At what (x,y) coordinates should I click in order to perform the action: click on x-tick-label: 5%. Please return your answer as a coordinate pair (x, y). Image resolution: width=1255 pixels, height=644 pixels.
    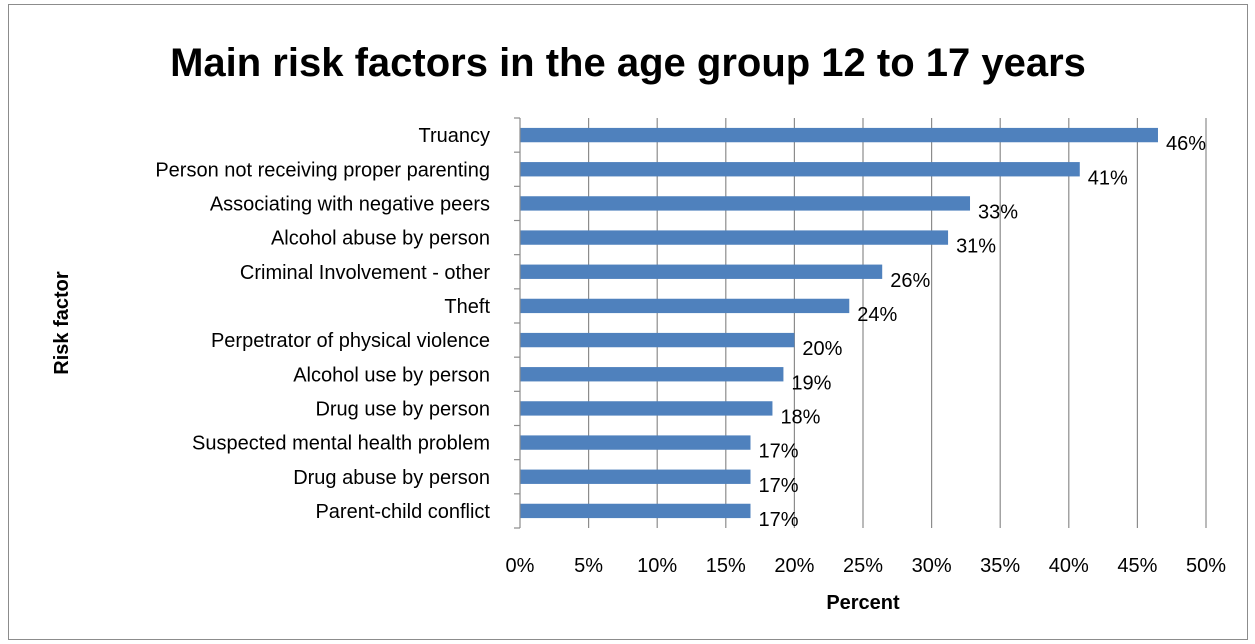
    Looking at the image, I should click on (588, 566).